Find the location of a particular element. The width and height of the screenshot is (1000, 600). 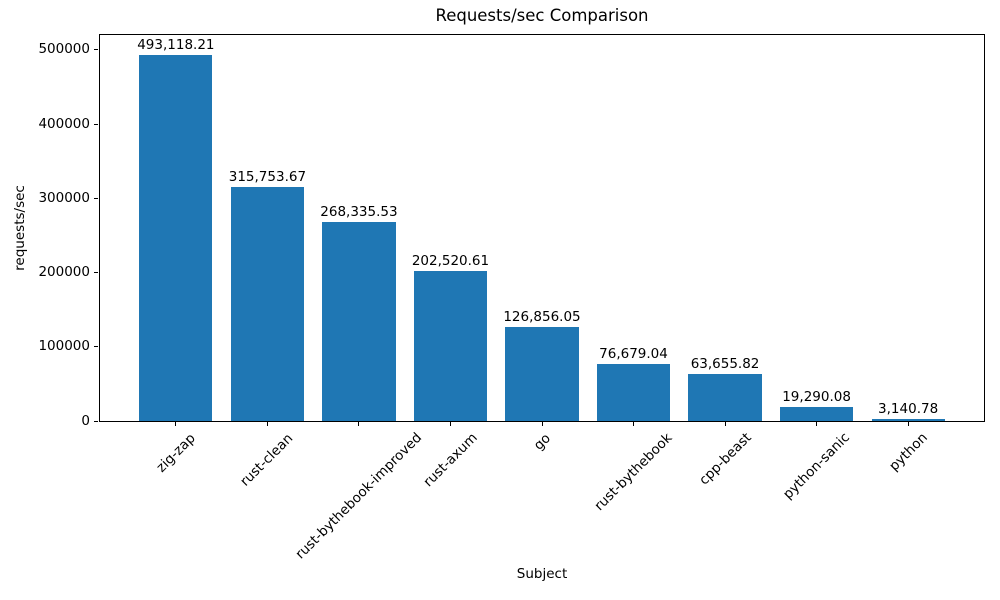

bar-value-label: 3,140.78 is located at coordinates (908, 408).